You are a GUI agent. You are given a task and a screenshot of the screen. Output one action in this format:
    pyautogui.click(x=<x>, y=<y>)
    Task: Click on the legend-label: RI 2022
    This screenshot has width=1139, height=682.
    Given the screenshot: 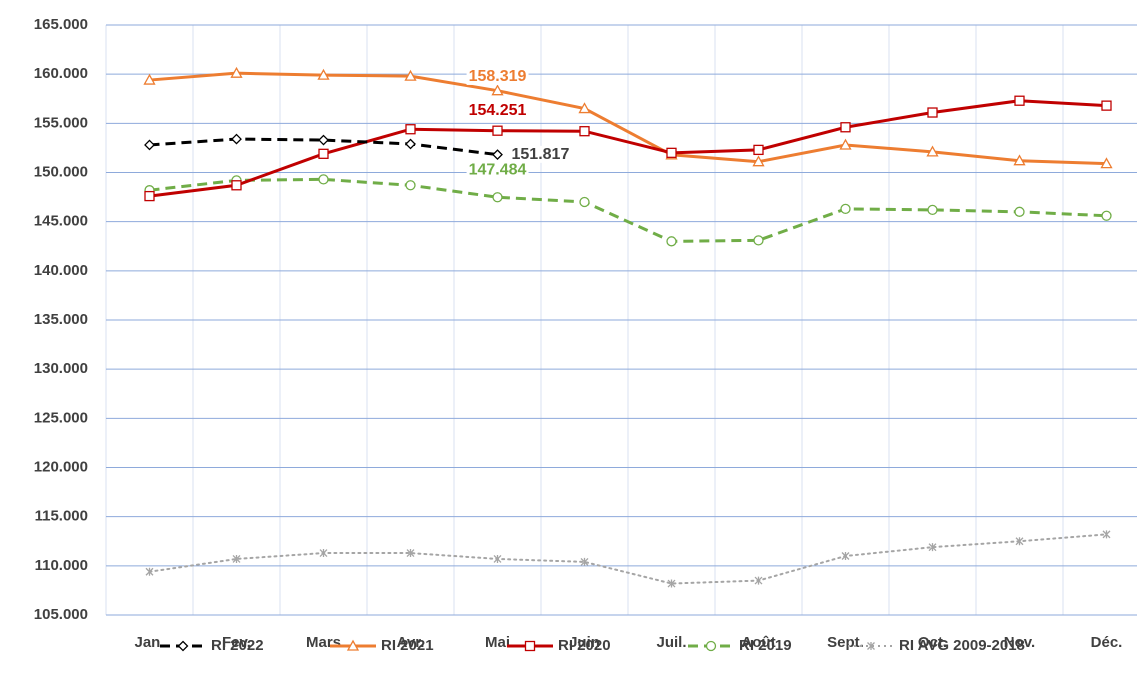 What is the action you would take?
    pyautogui.click(x=237, y=645)
    